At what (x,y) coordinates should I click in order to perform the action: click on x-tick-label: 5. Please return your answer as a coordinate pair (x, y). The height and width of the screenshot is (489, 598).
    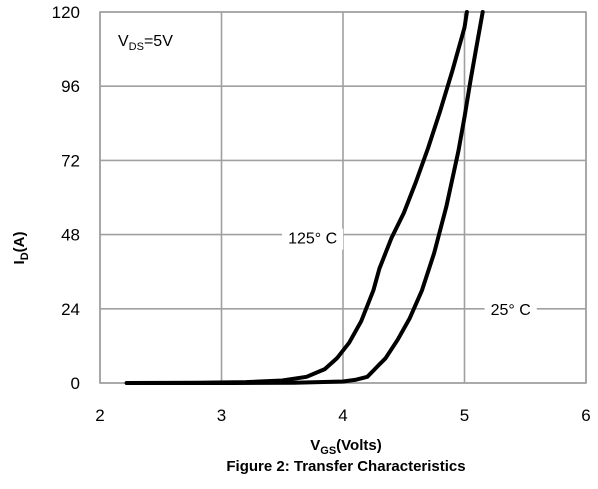
    Looking at the image, I should click on (464, 415).